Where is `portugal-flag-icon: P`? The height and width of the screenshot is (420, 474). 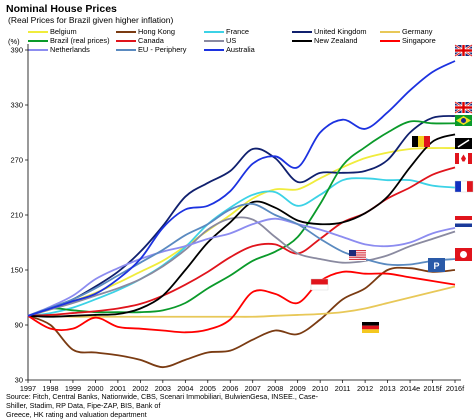
portugal-flag-icon: P is located at coordinates (436, 265).